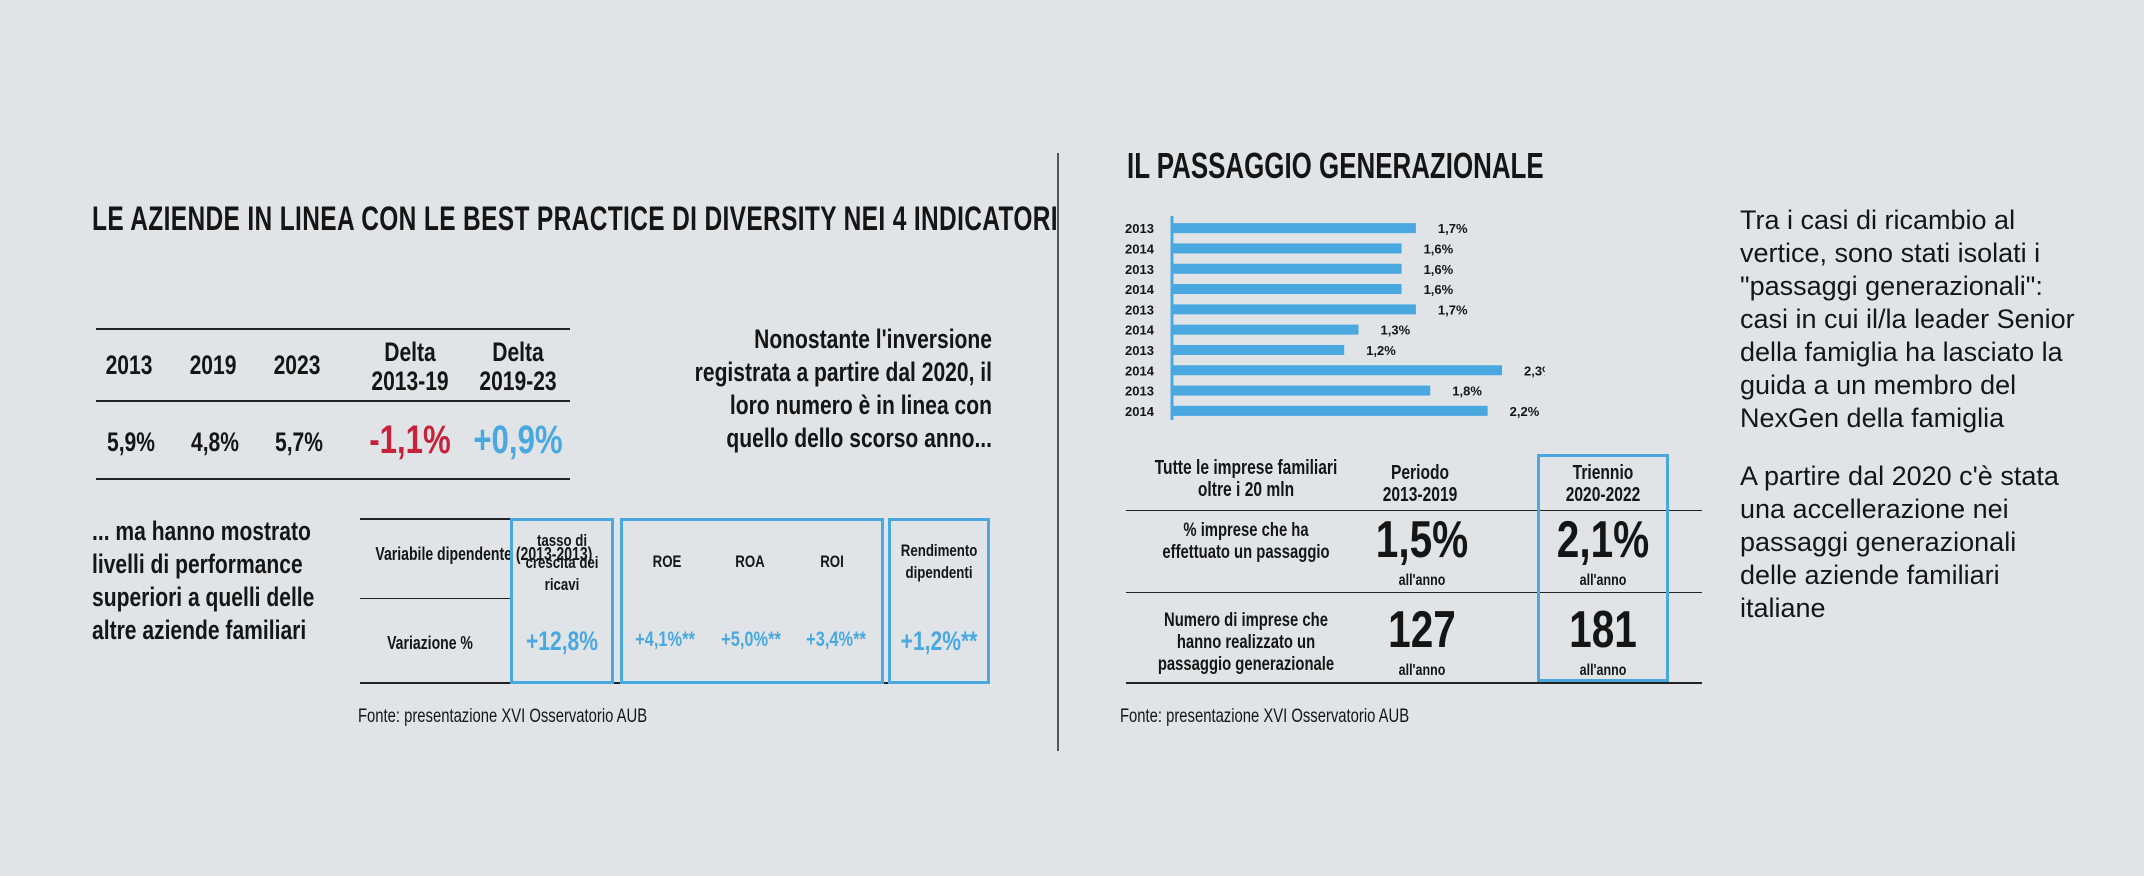 This screenshot has height=876, width=2144. What do you see at coordinates (752, 601) in the screenshot?
I see `returns-box` at bounding box center [752, 601].